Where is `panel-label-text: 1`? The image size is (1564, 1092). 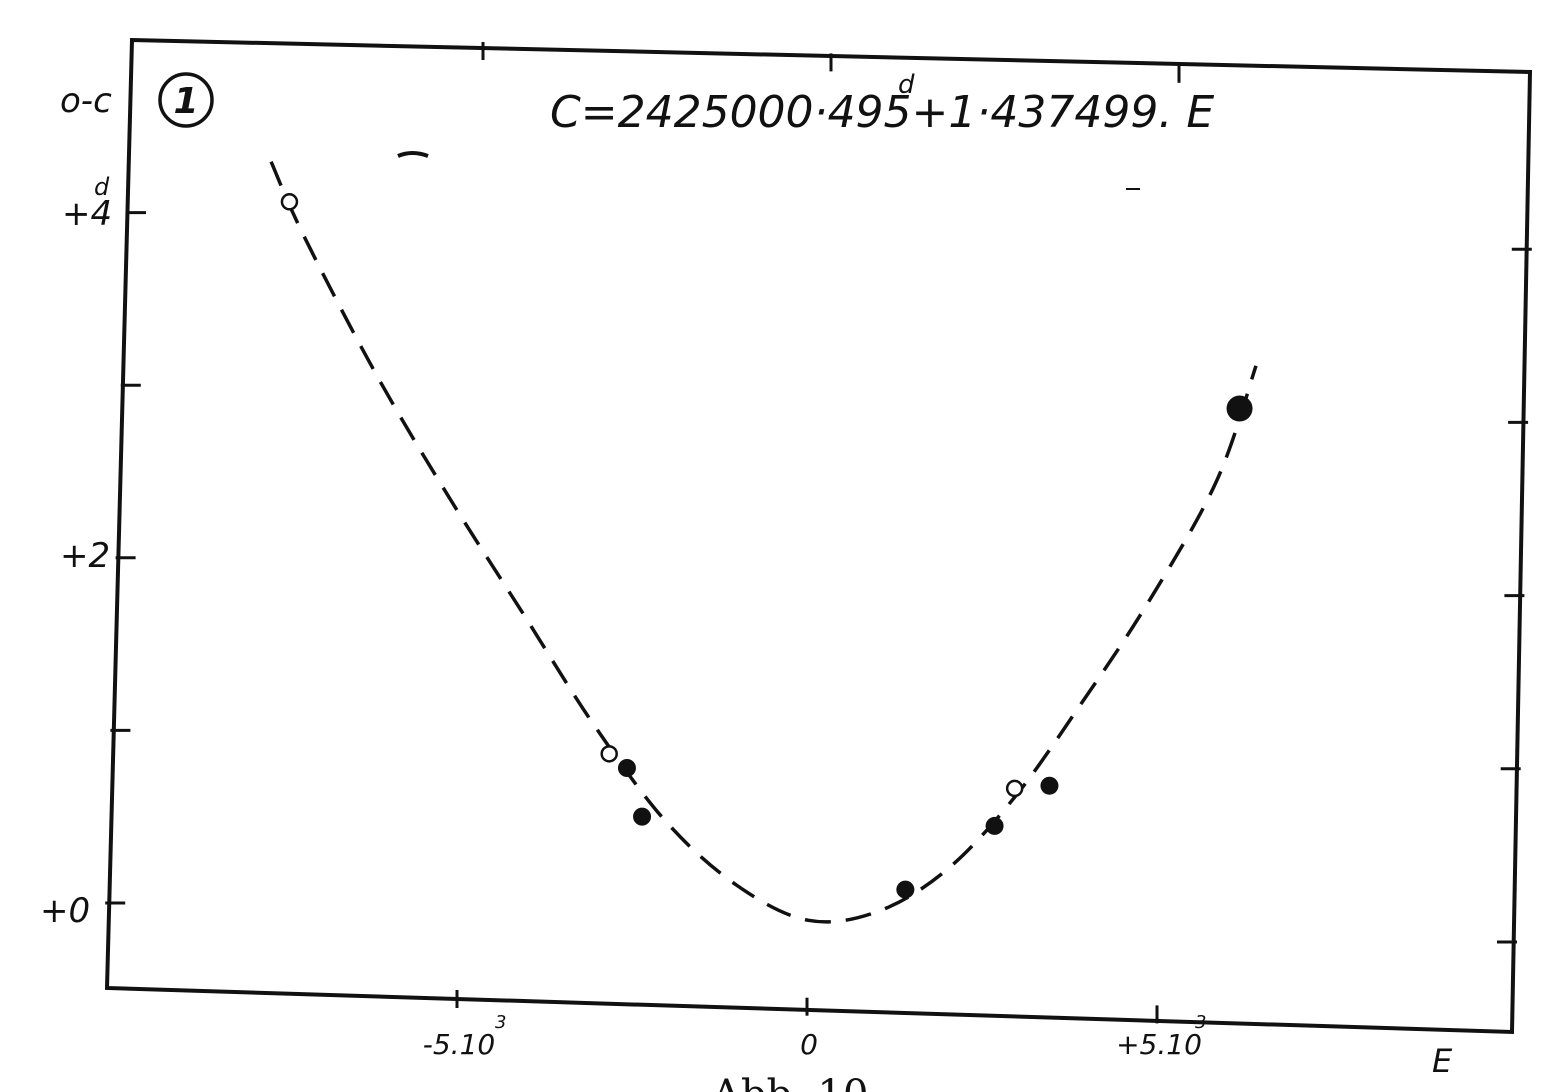
panel-label-text: 1 is located at coordinates (185, 101).